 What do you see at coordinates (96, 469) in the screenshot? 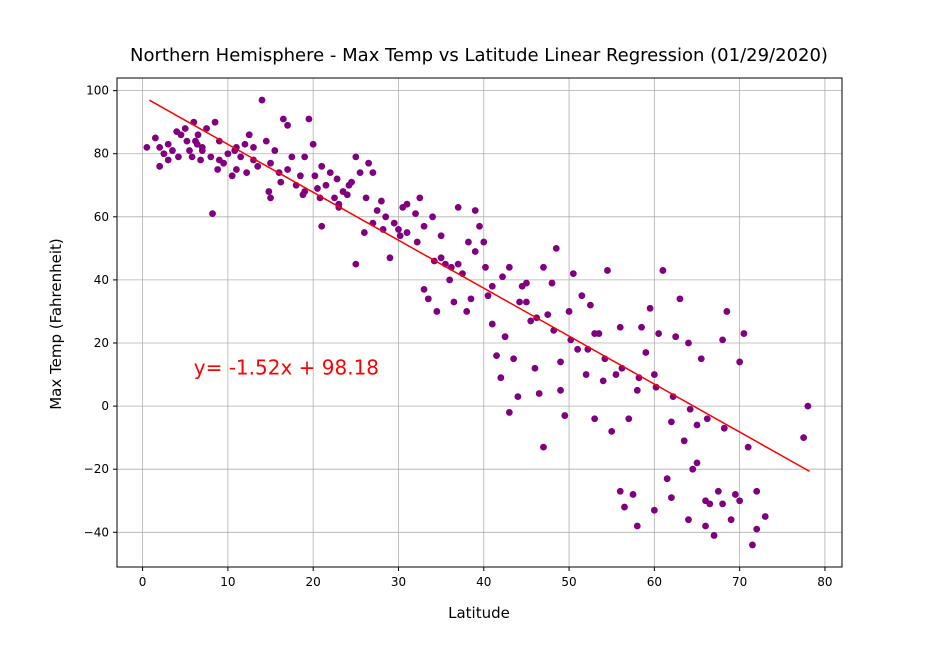
I see `y-tick-label: −20` at bounding box center [96, 469].